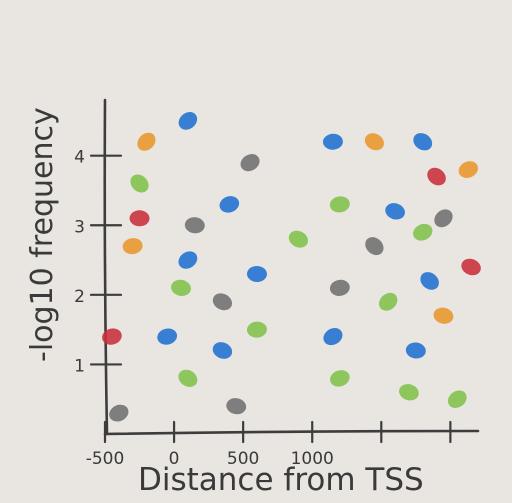 Image resolution: width=512 pixels, height=503 pixels. I want to click on x-tick-label: -500, so click(105, 459).